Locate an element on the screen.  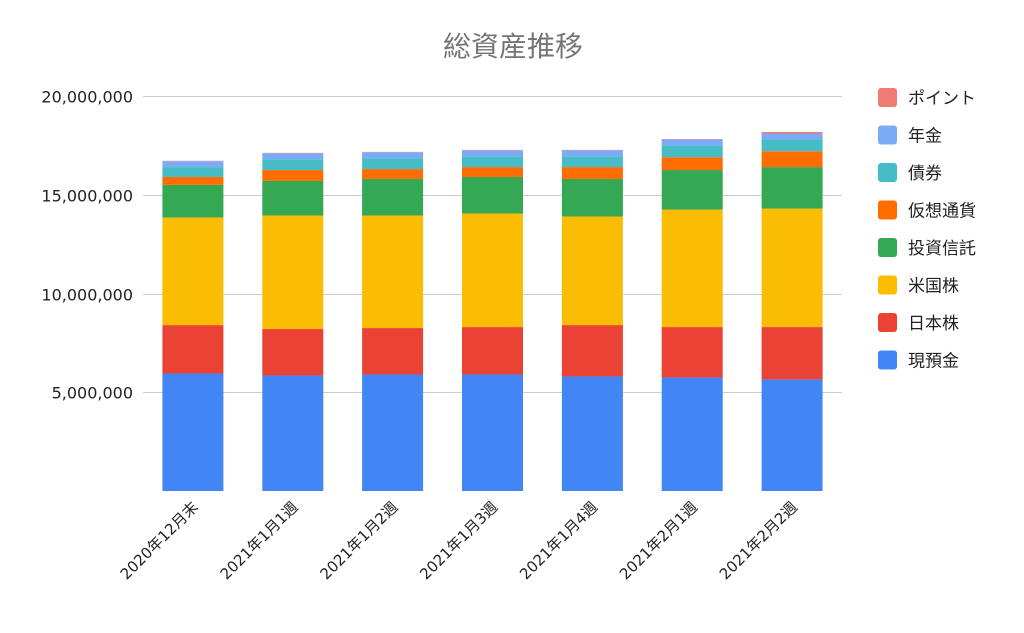
y-tick-label: 5,000,000 is located at coordinates (92, 393).